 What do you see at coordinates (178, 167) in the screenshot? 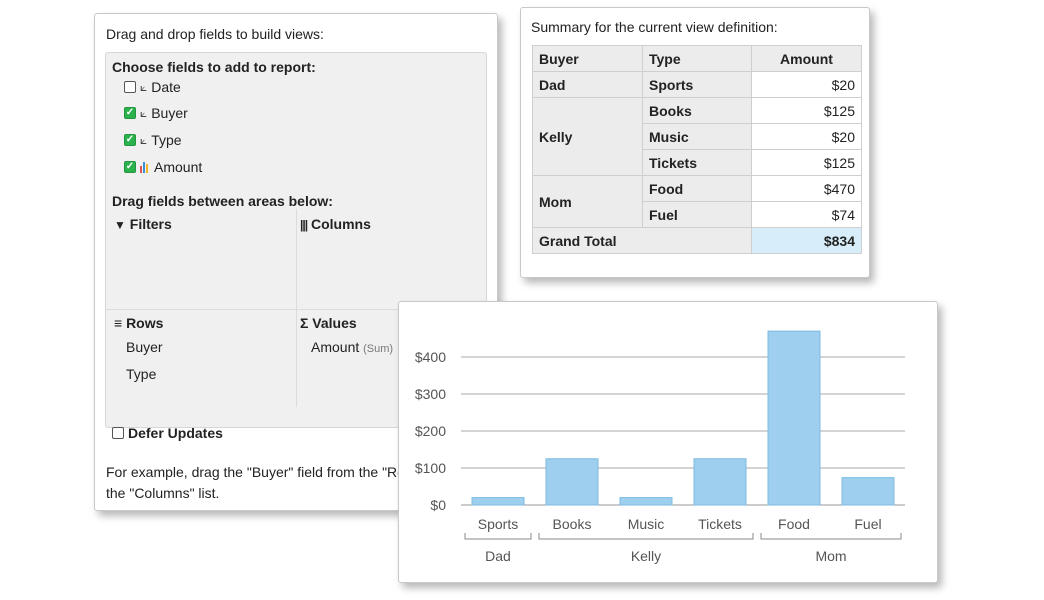
I see `field-label: Amount` at bounding box center [178, 167].